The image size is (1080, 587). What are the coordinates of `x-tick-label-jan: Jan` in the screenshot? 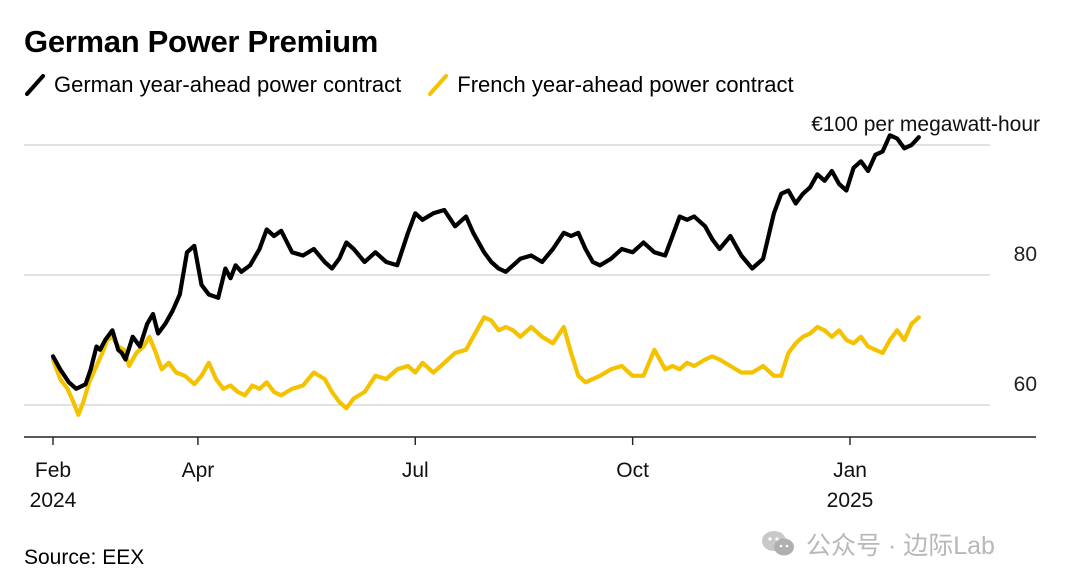 It's located at (850, 470).